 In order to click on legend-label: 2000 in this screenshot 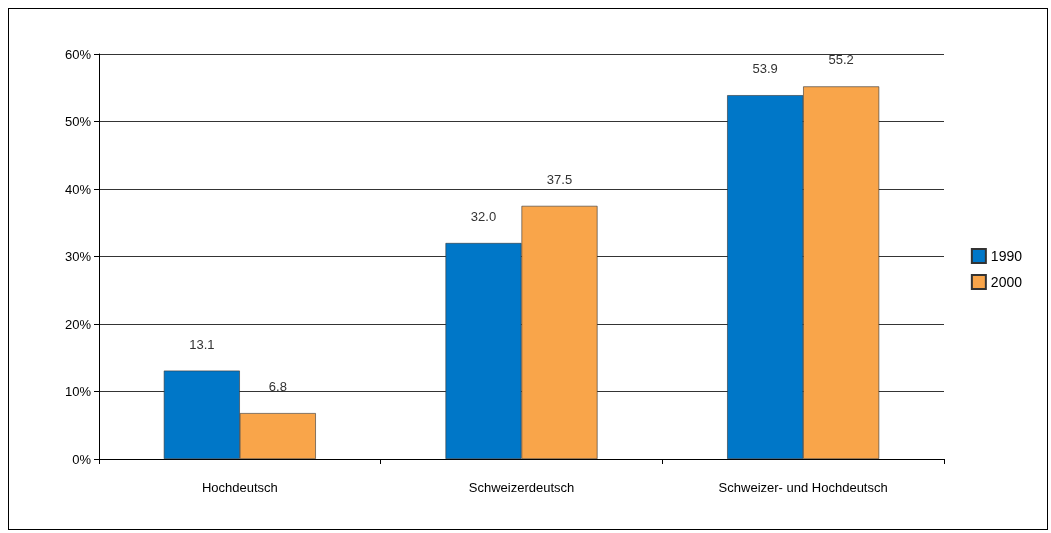, I will do `click(1006, 282)`.